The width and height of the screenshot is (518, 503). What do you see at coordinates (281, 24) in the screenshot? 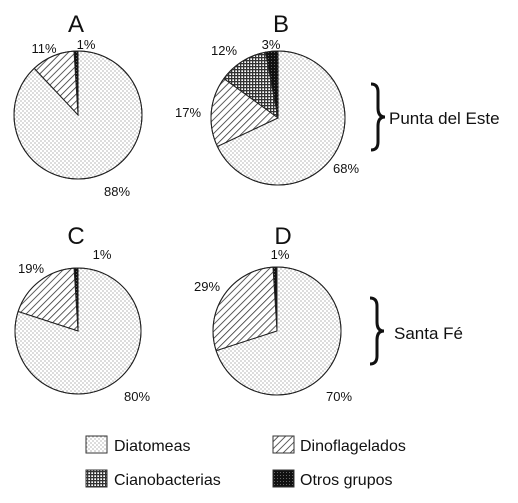
I see `pie-title: B` at bounding box center [281, 24].